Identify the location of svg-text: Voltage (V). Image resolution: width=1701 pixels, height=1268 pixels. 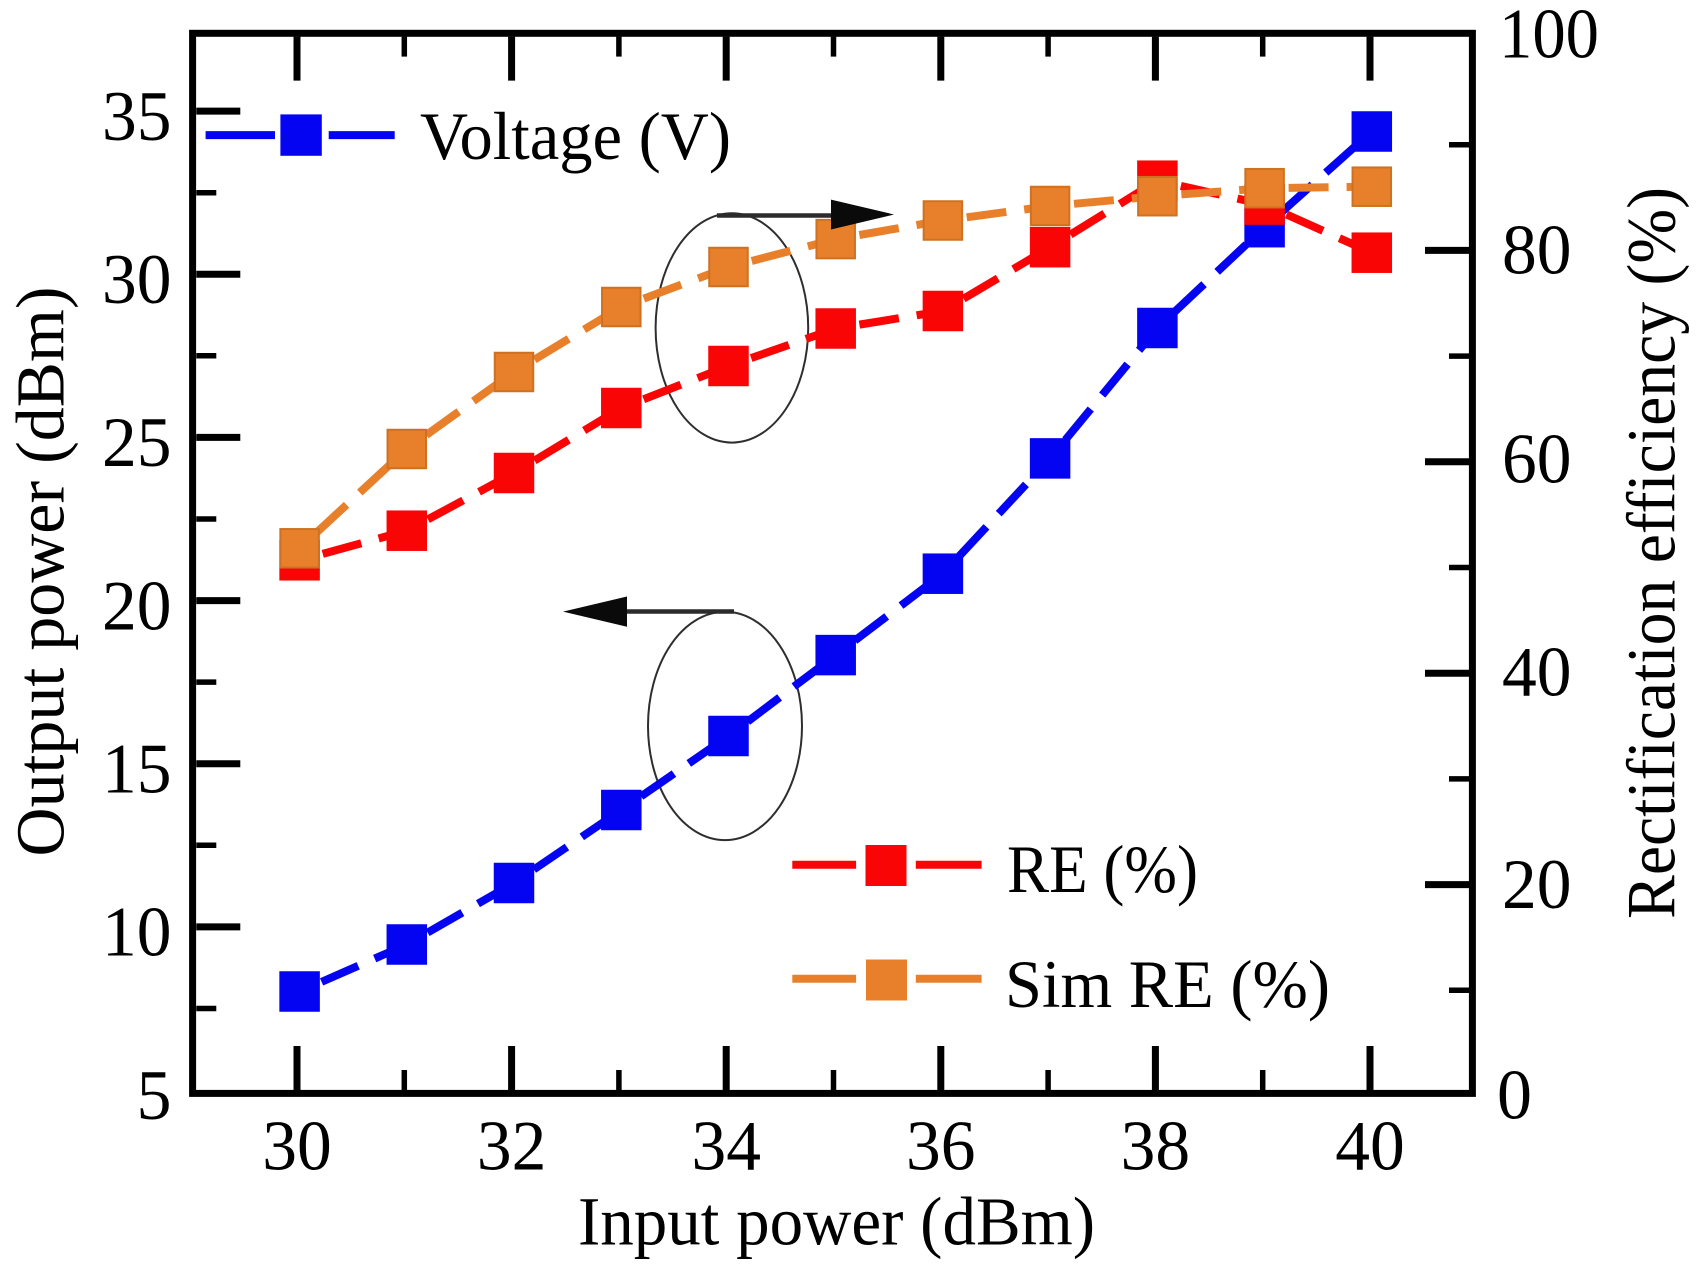
(575, 136).